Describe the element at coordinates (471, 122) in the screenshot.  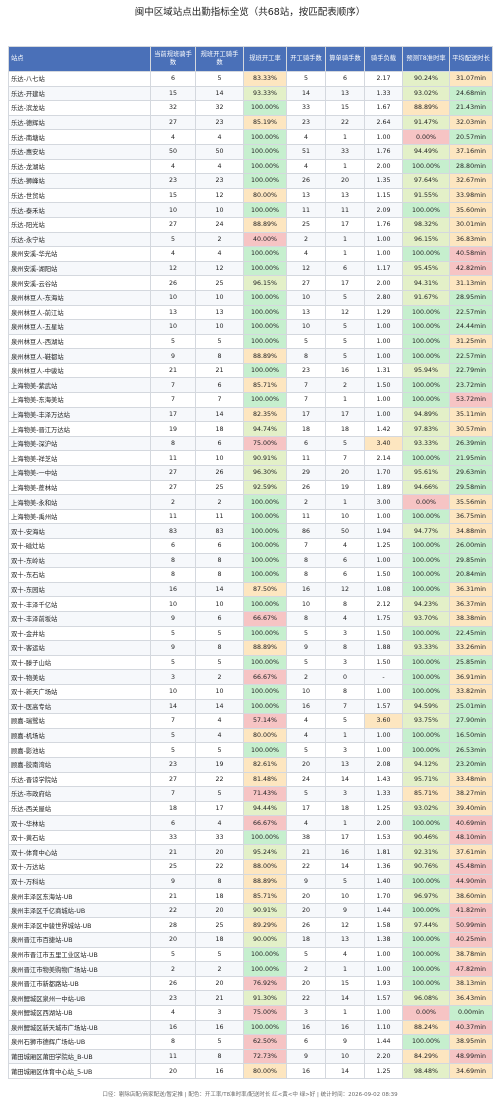
I see `table-cell: 32.03min` at that location.